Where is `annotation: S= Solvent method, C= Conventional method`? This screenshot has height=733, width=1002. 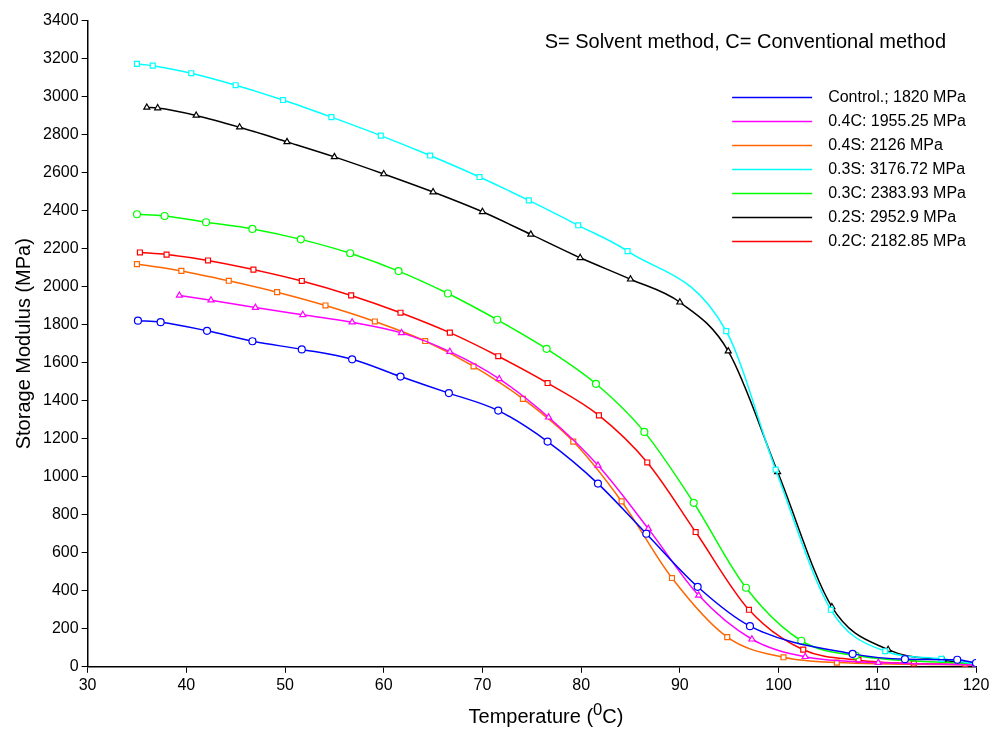 annotation: S= Solvent method, C= Conventional method is located at coordinates (745, 41).